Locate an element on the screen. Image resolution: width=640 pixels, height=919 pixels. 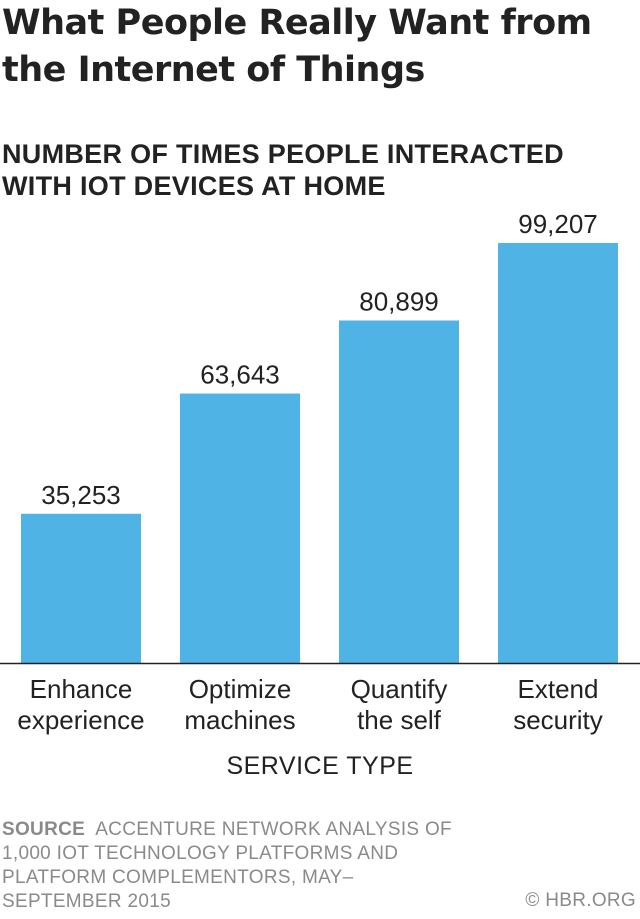
category-label-0-line-1: experience is located at coordinates (80, 720).